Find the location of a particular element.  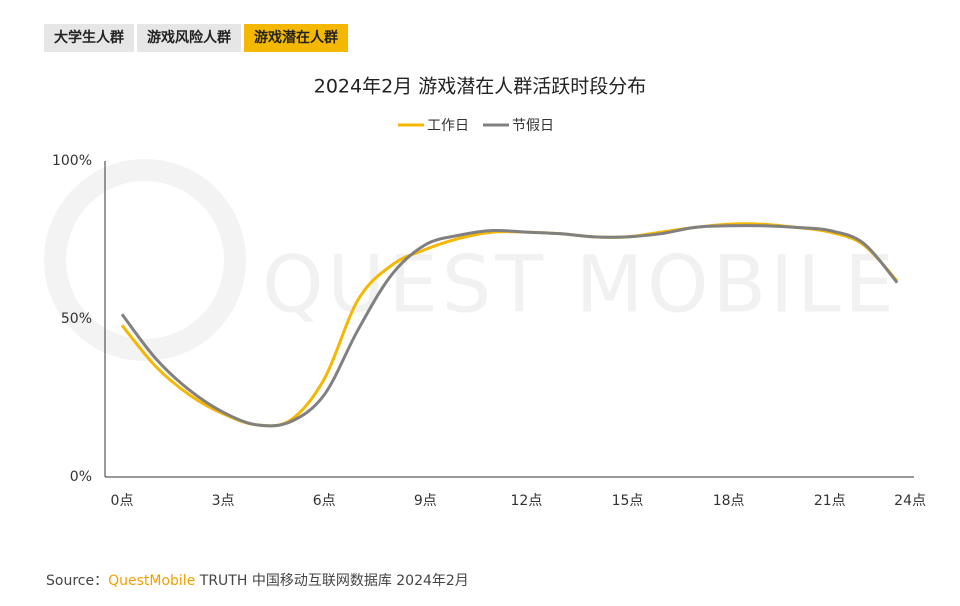

legend-label: 节假日 is located at coordinates (533, 126).